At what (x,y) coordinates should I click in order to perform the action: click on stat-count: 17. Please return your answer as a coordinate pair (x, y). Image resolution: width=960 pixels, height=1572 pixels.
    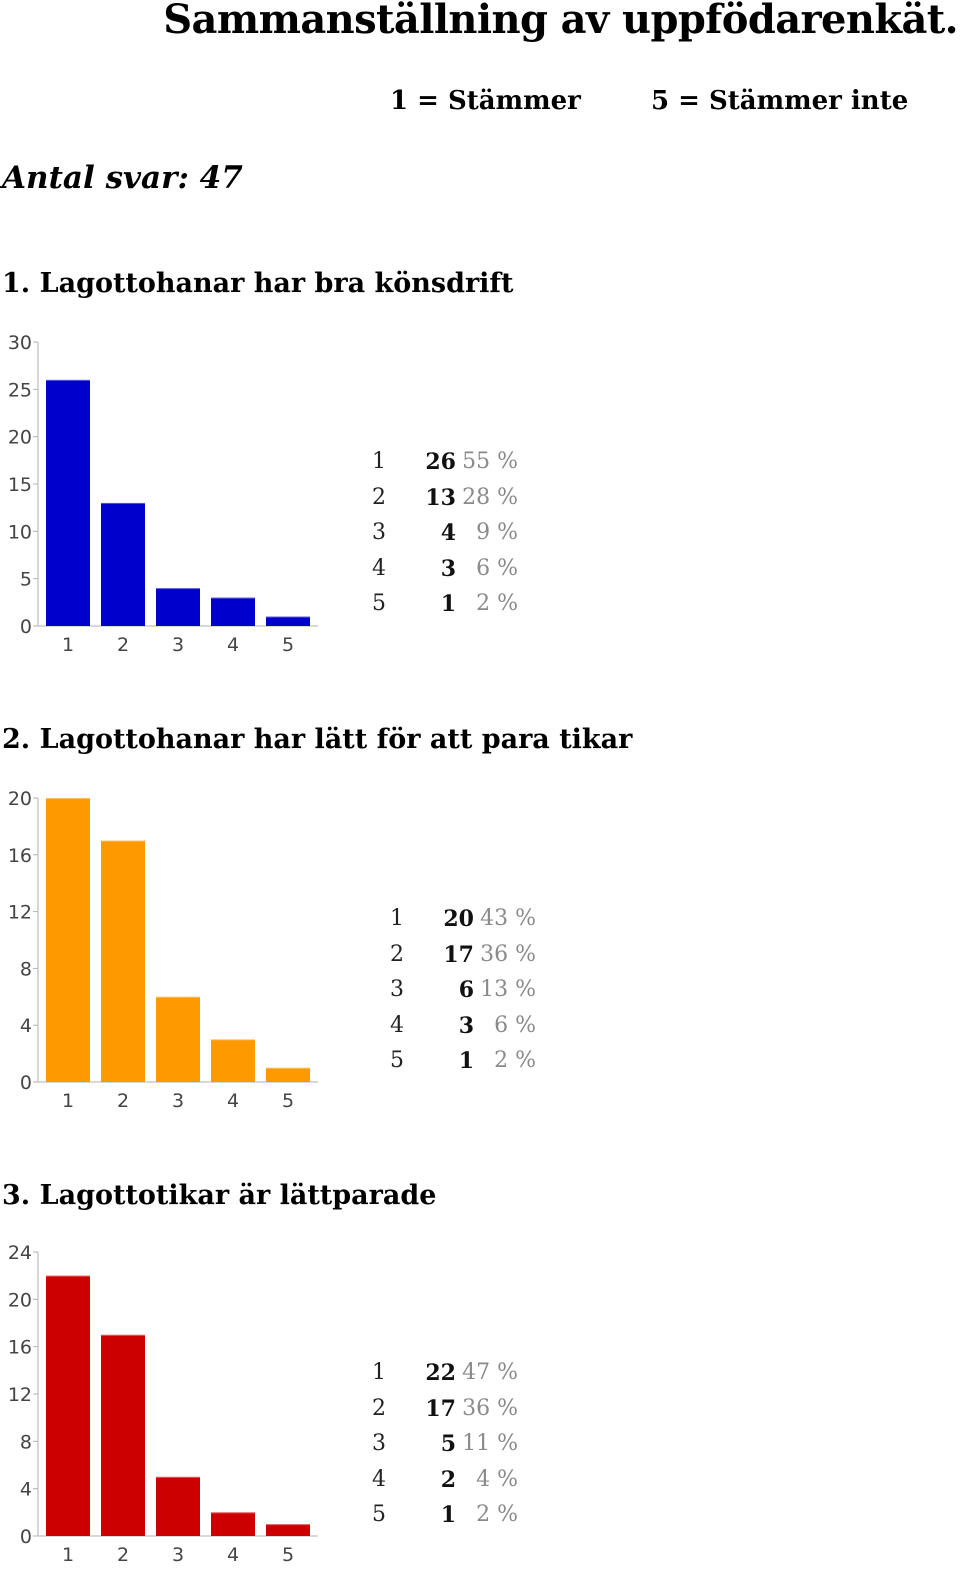
    Looking at the image, I should click on (440, 1408).